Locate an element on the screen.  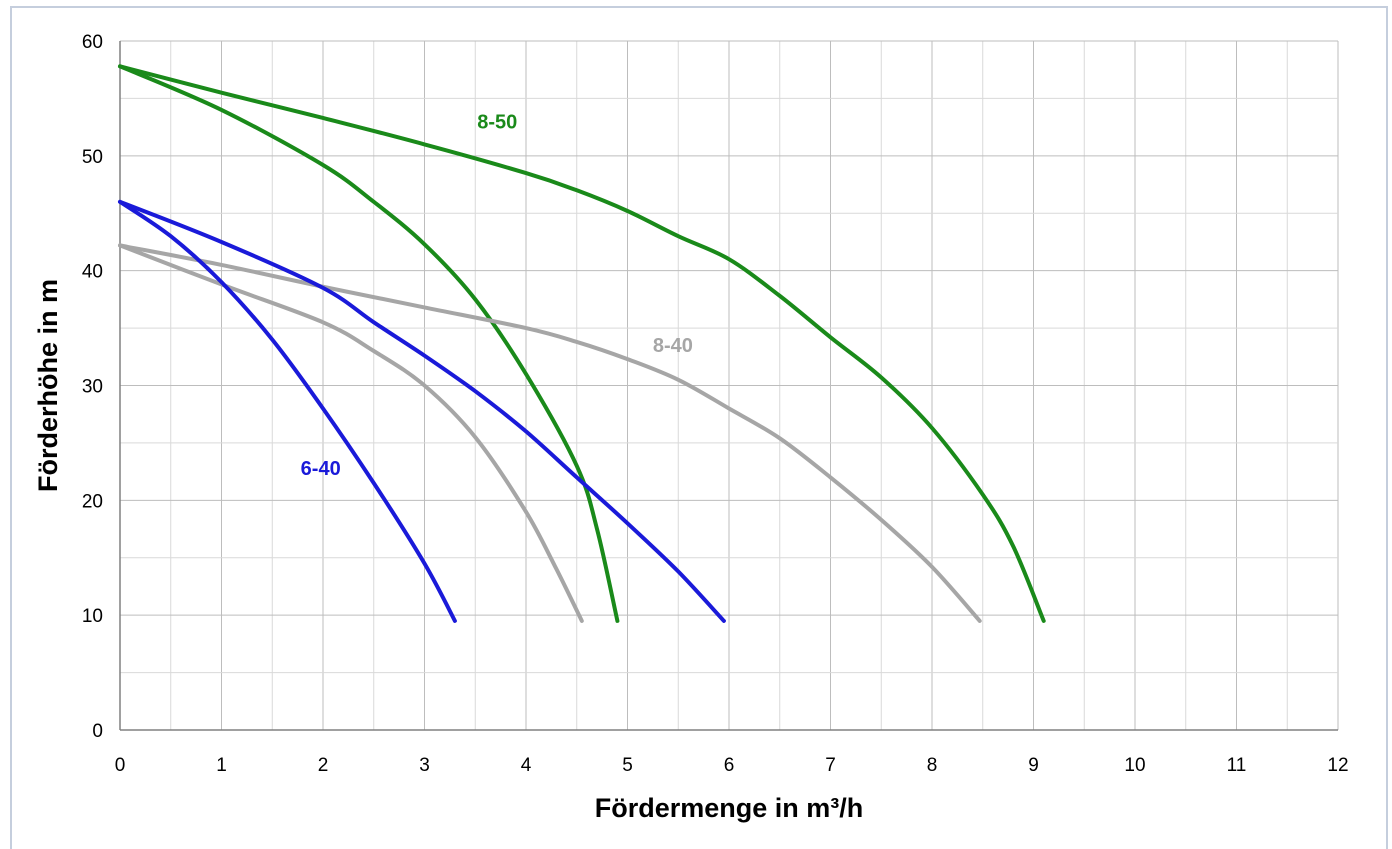
x-tick-label: 8 is located at coordinates (932, 765).